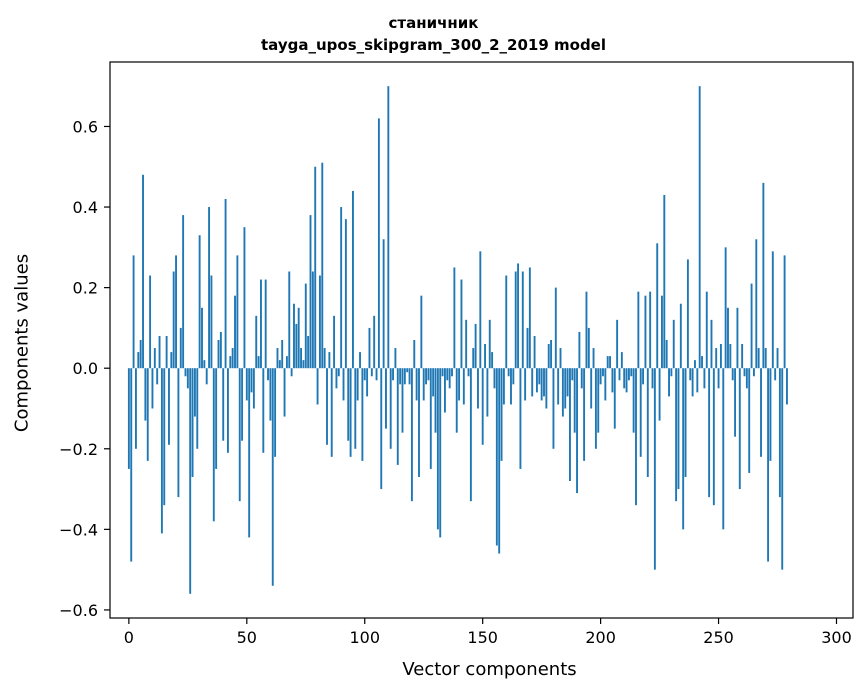 The image size is (867, 696). What do you see at coordinates (85, 288) in the screenshot?
I see `y-tick-label: 0.2` at bounding box center [85, 288].